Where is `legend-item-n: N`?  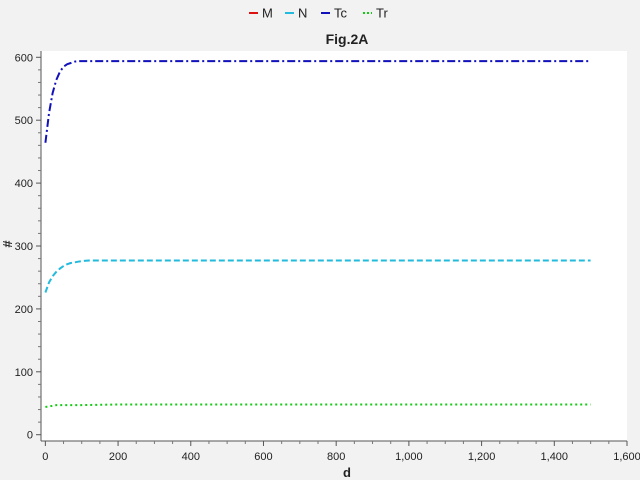 legend-item-n: N is located at coordinates (296, 13).